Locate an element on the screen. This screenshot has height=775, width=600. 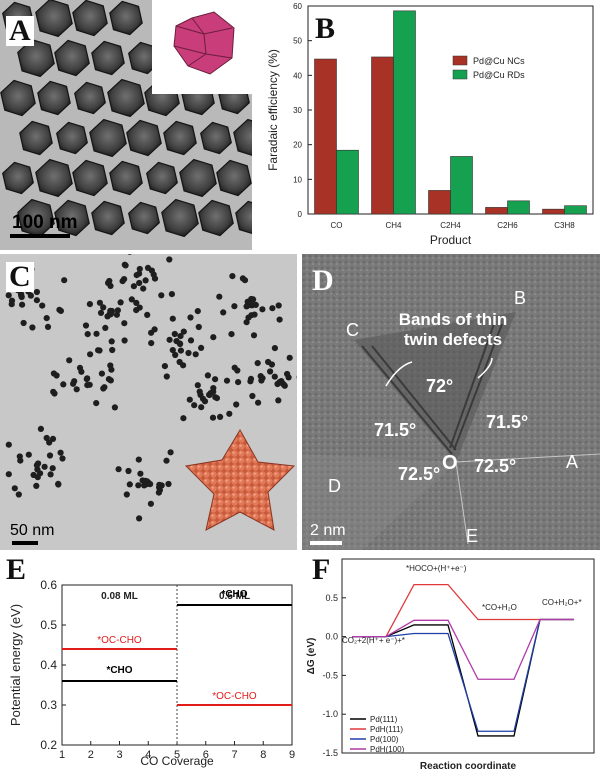
scale-bar-c is located at coordinates (25, 543).